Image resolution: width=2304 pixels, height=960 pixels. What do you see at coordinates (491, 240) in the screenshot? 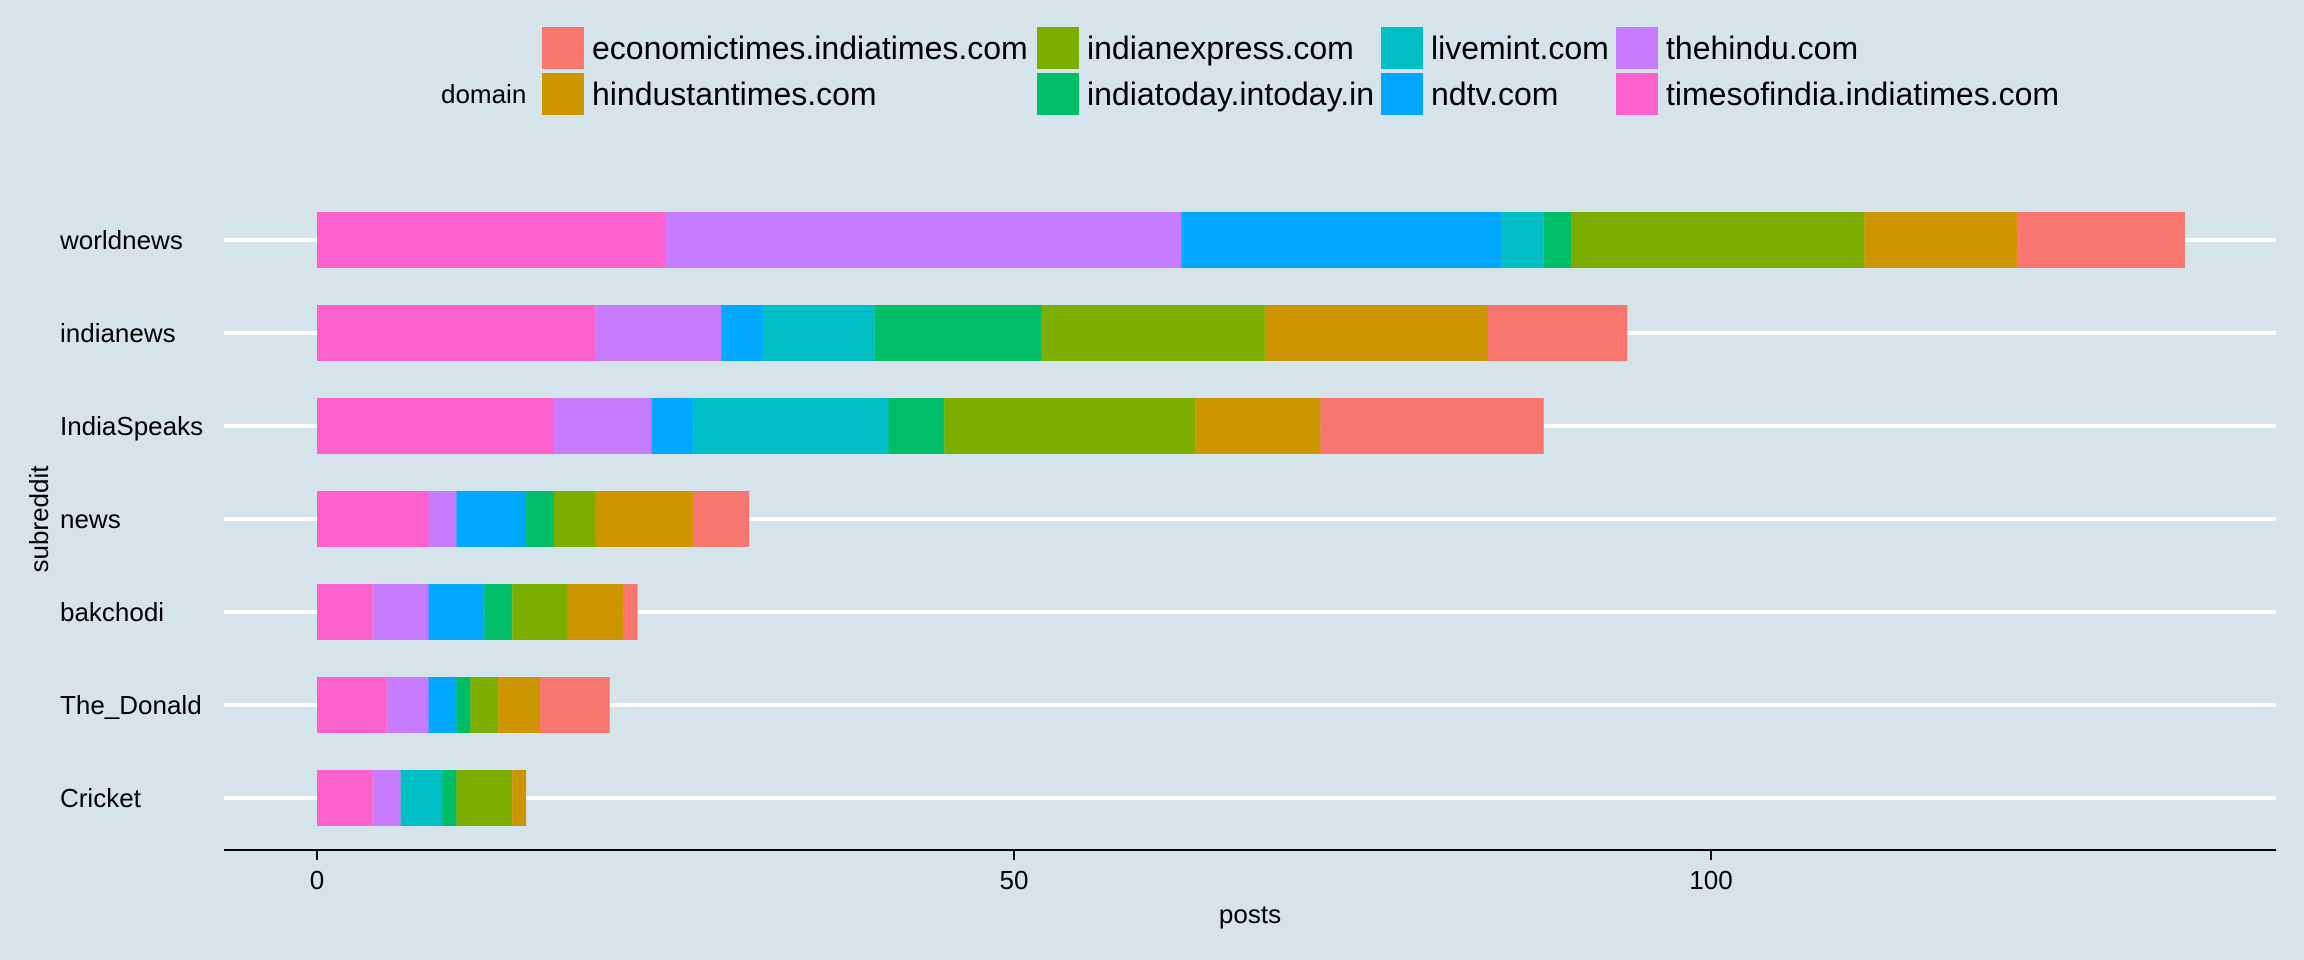
I see `bar-worldnews-timesofindia-indiatimes-com` at bounding box center [491, 240].